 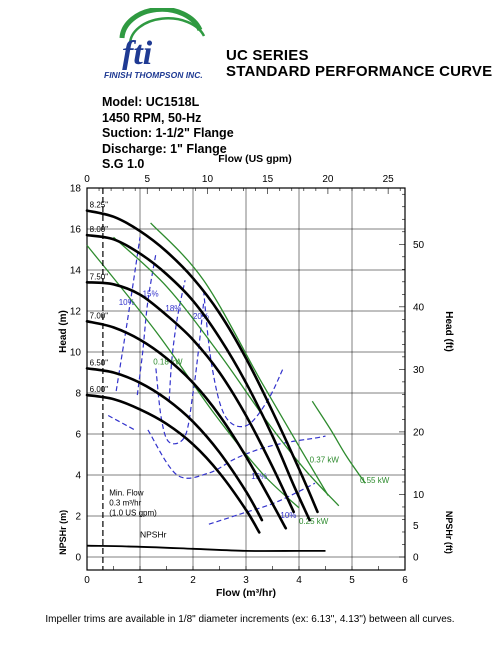 What do you see at coordinates (164, 148) in the screenshot?
I see `spec-discharge: Discharge: 1" Flange` at bounding box center [164, 148].